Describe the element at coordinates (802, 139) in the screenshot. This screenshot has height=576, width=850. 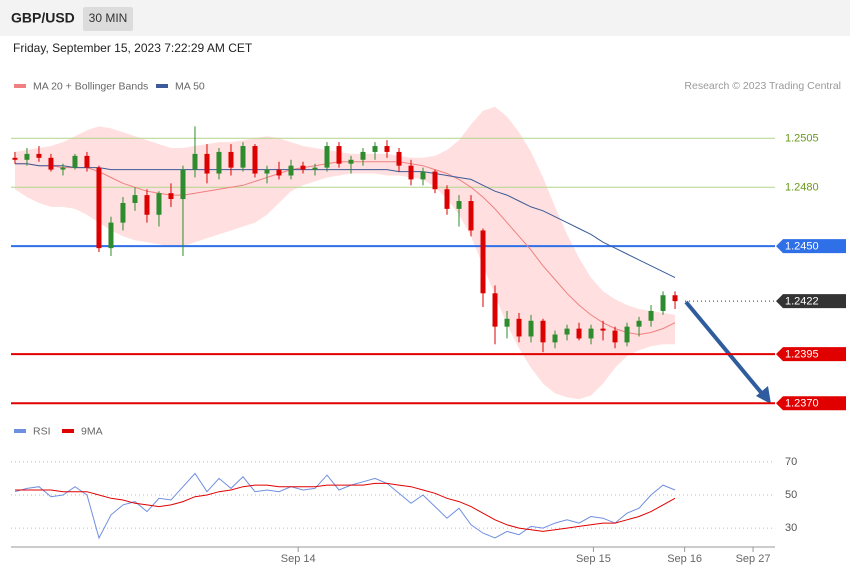
I see `level-label: 1.2505` at that location.